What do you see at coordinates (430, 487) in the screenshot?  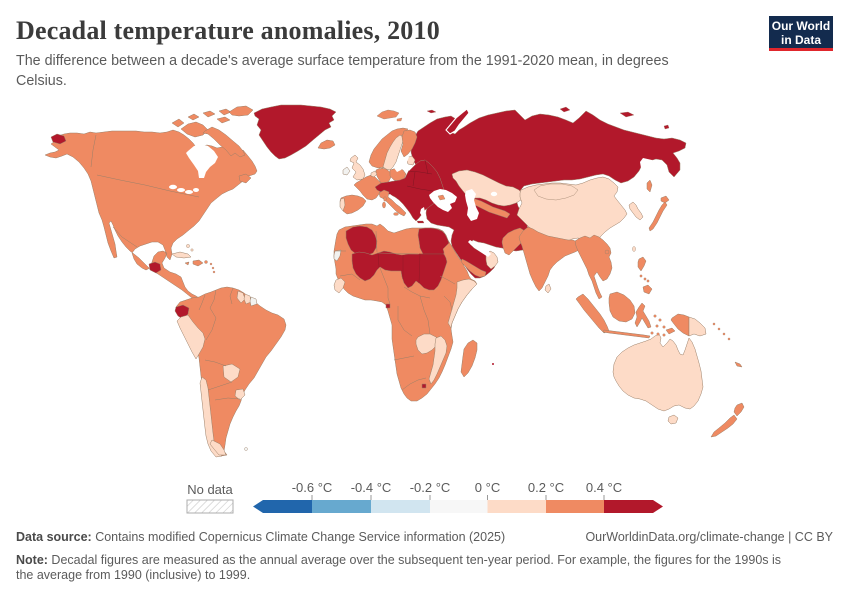 I see `svg-text: -0.2 °C` at bounding box center [430, 487].